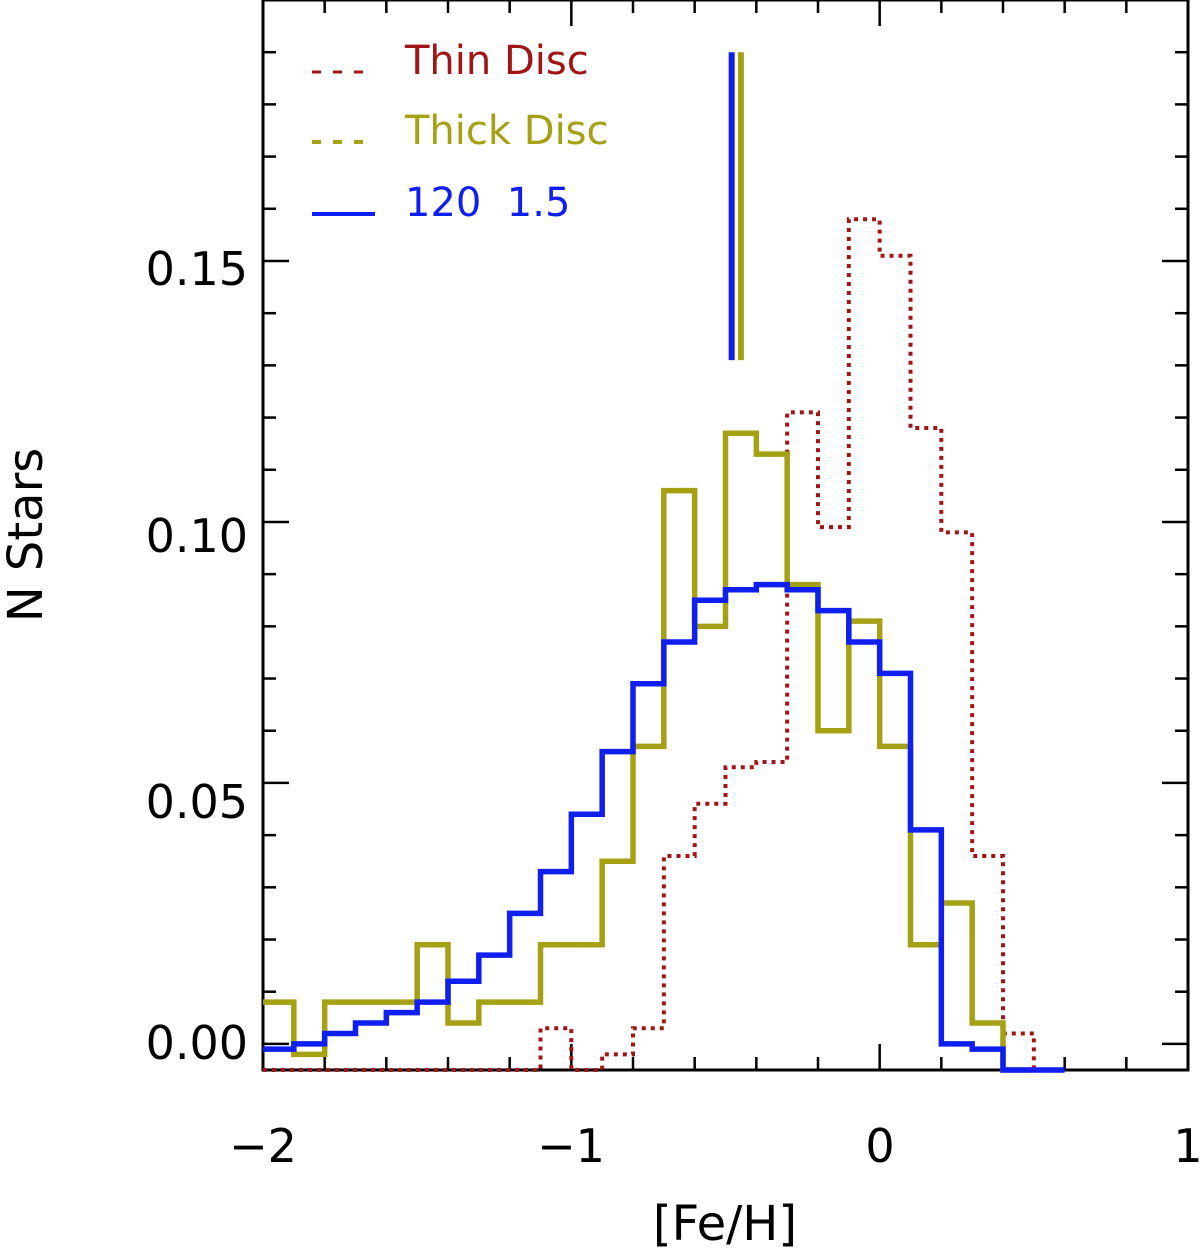 This screenshot has height=1260, width=1200. Describe the element at coordinates (197, 802) in the screenshot. I see `y-tick-label: 0.05` at that location.